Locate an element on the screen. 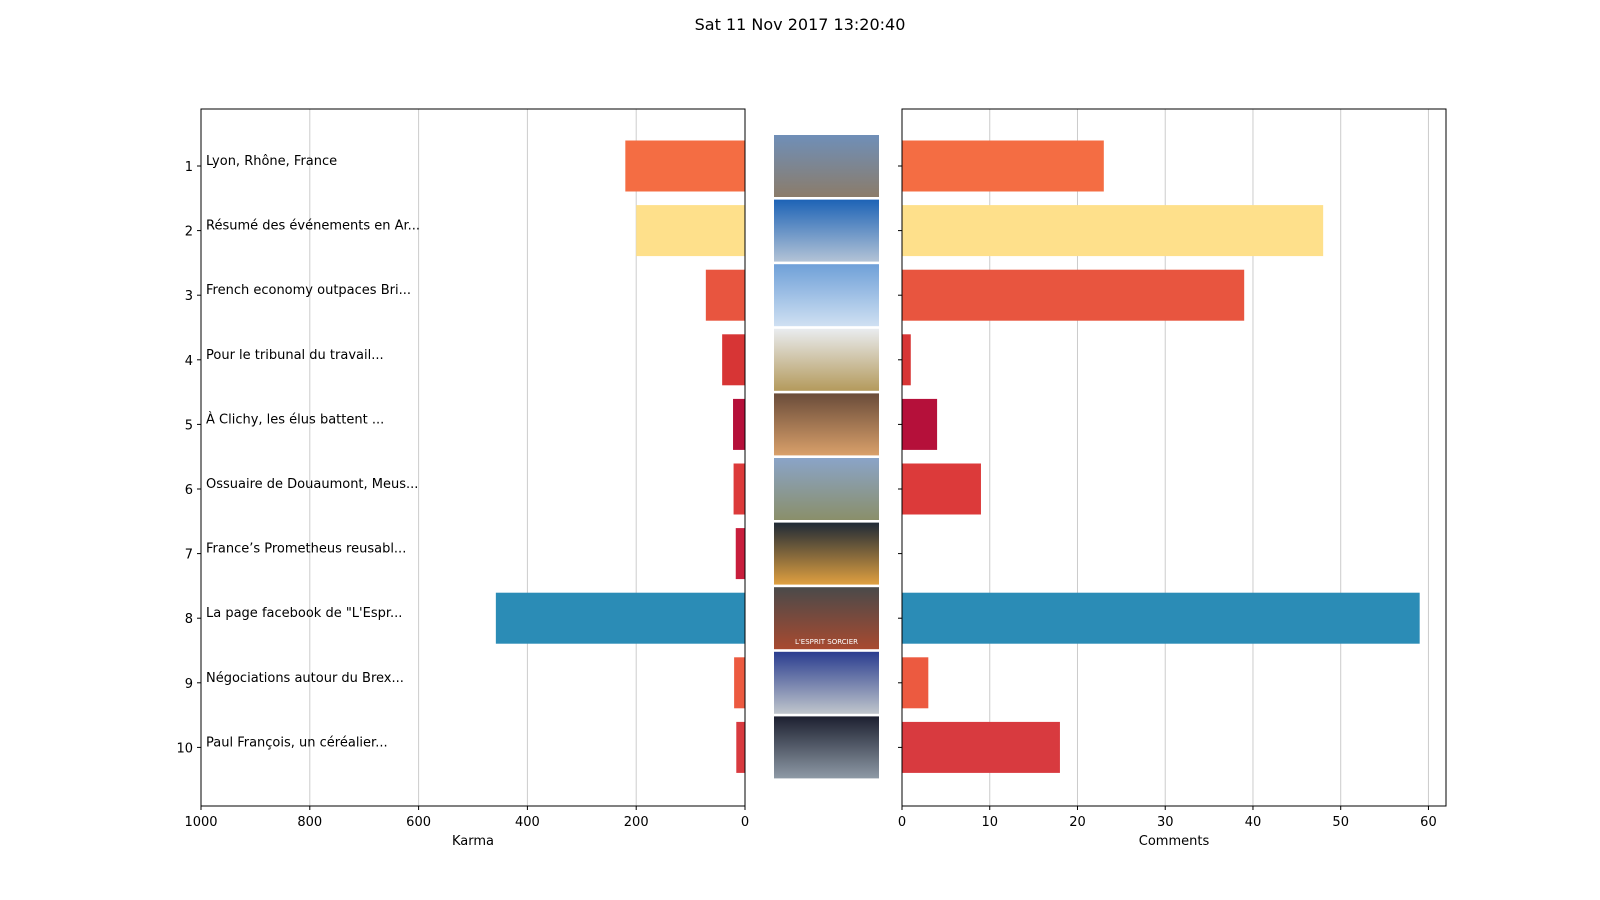 This screenshot has width=1600, height=900. comments-axis-label: Comments is located at coordinates (1174, 841).